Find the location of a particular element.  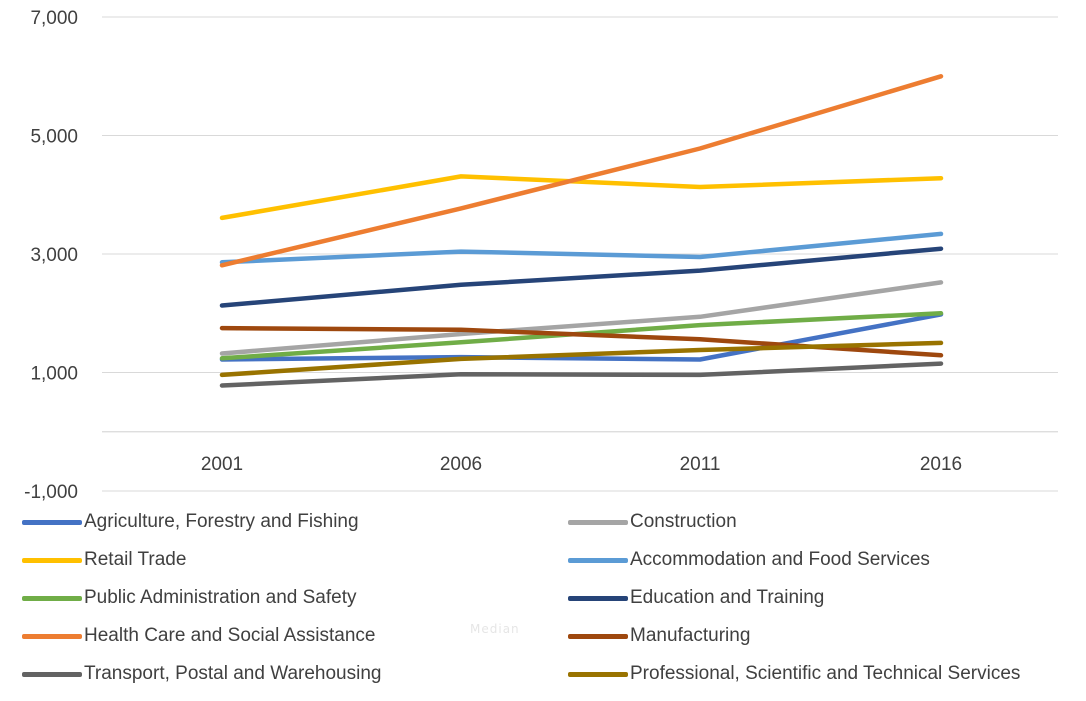

y-tick-label: -1,000 is located at coordinates (51, 492).